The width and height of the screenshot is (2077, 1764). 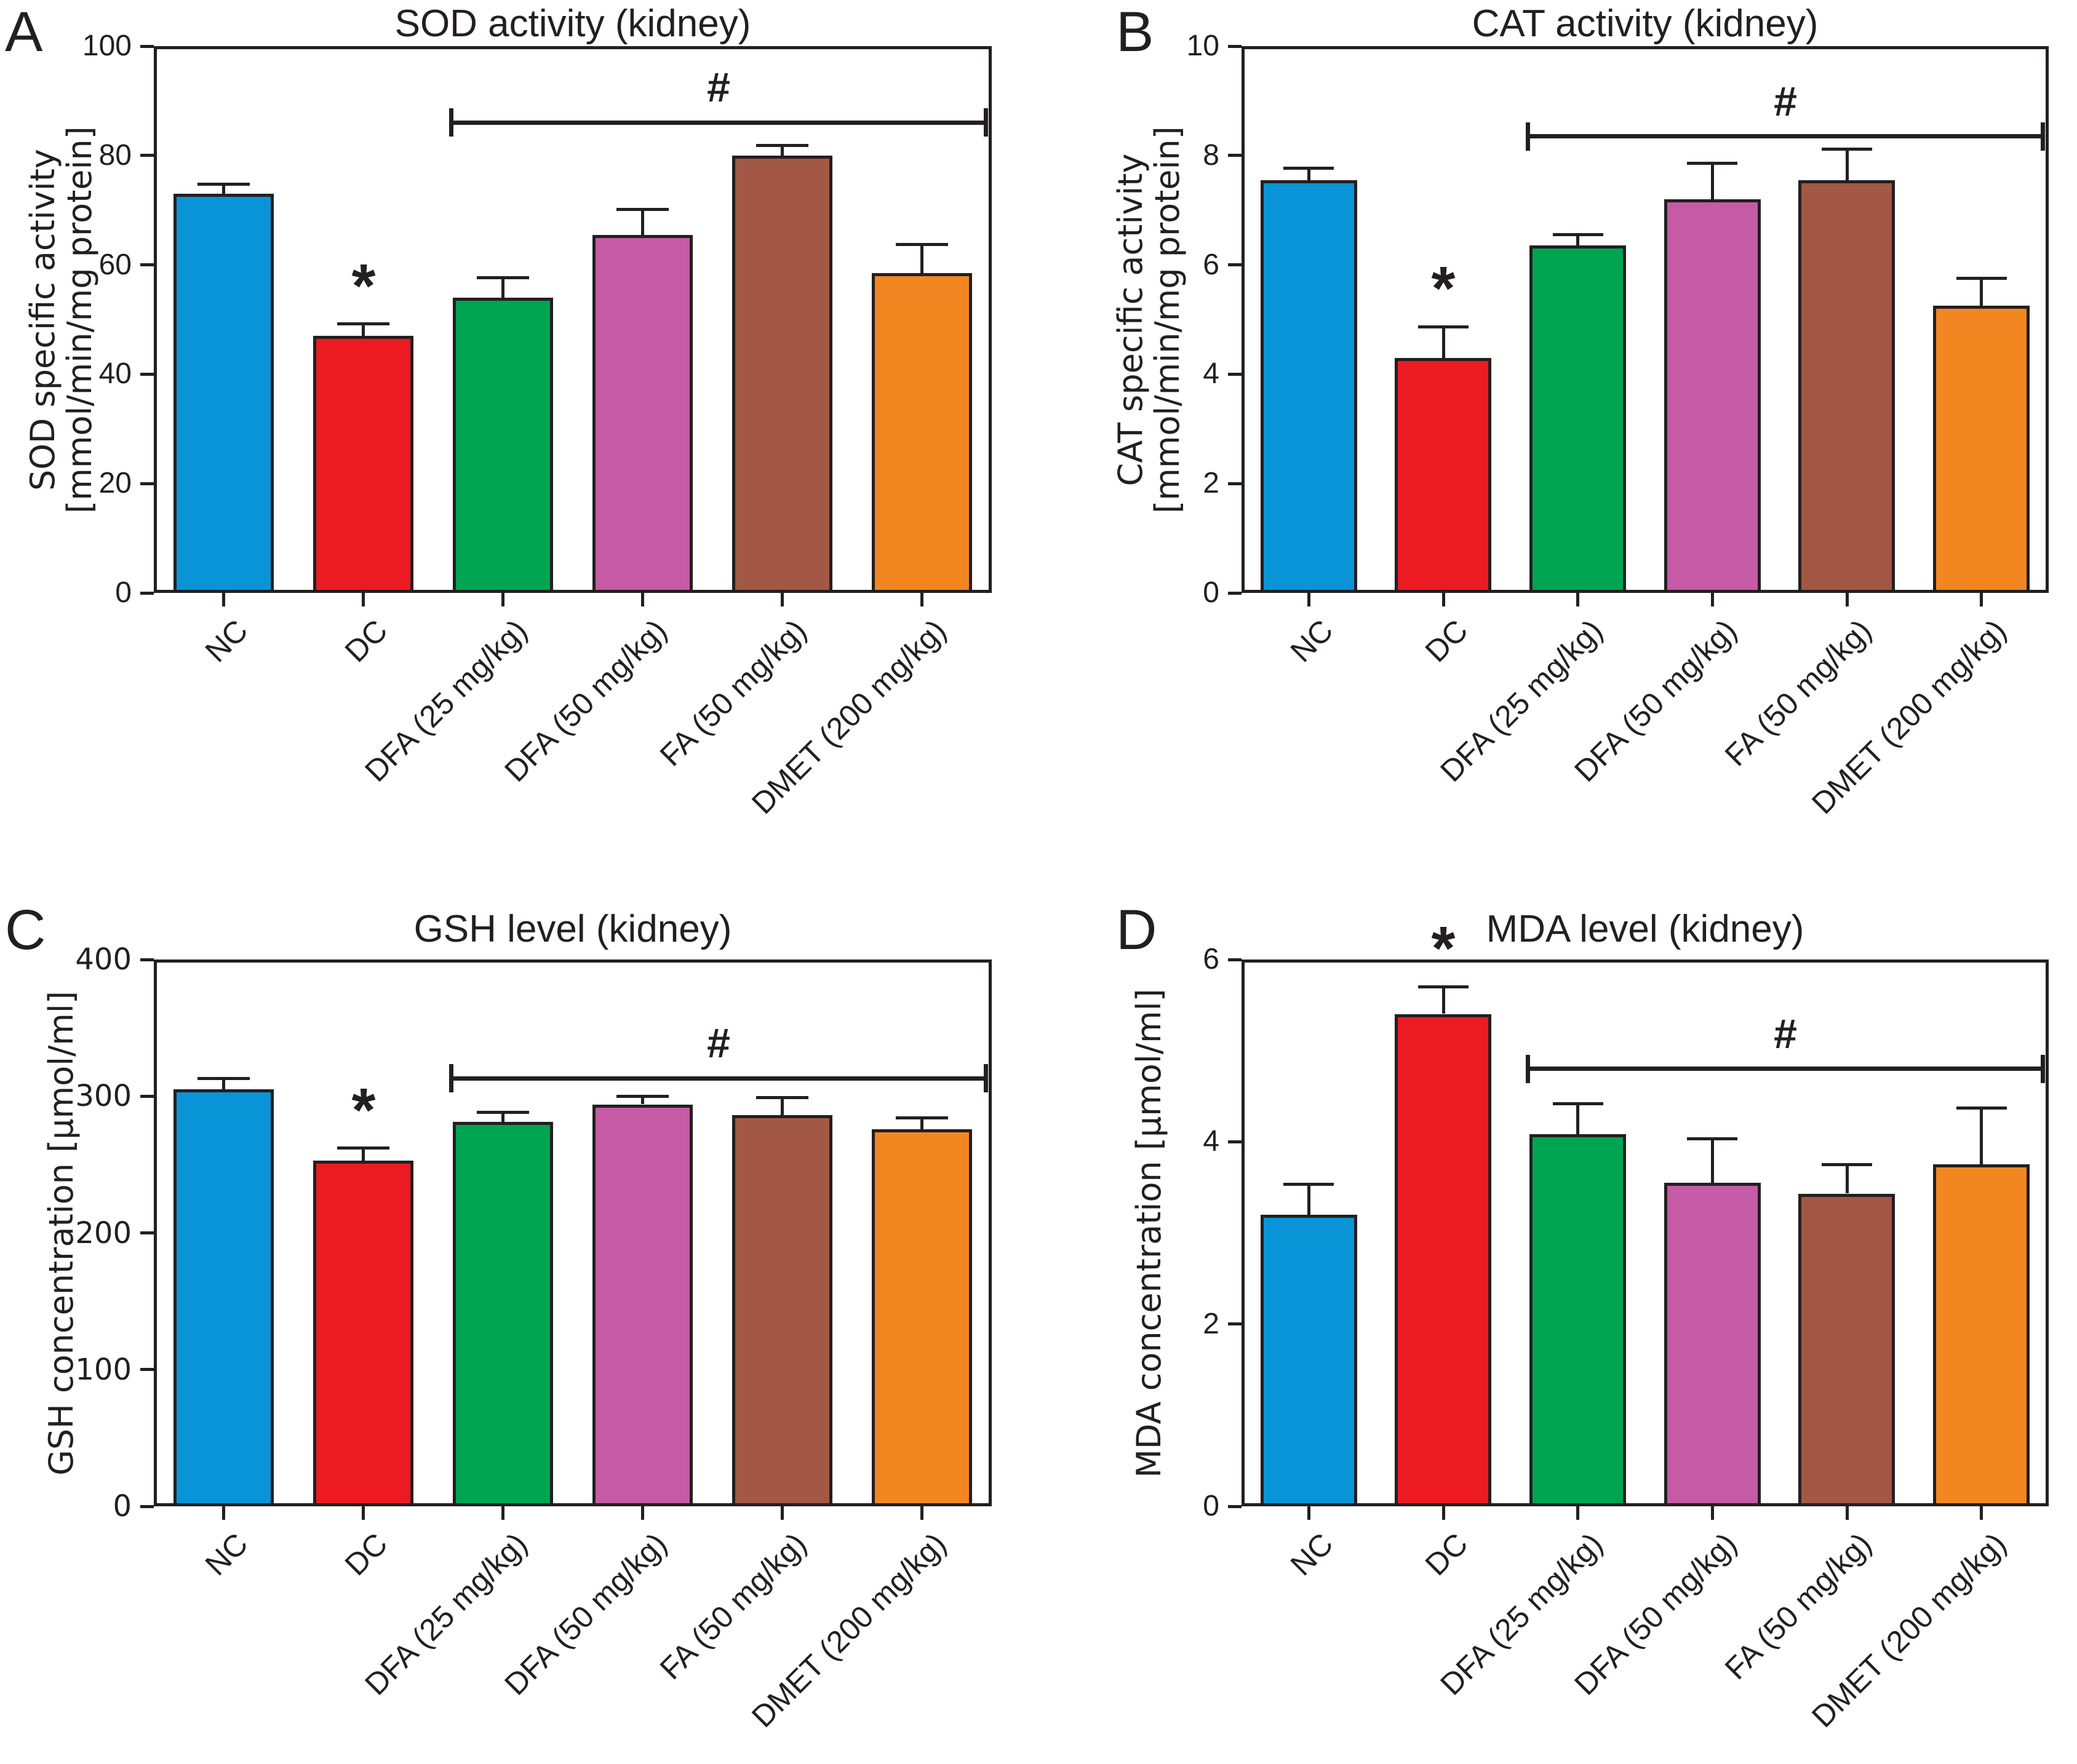 I want to click on y-axis-label: MDA concentration [µmol/ml], so click(x=1149, y=1233).